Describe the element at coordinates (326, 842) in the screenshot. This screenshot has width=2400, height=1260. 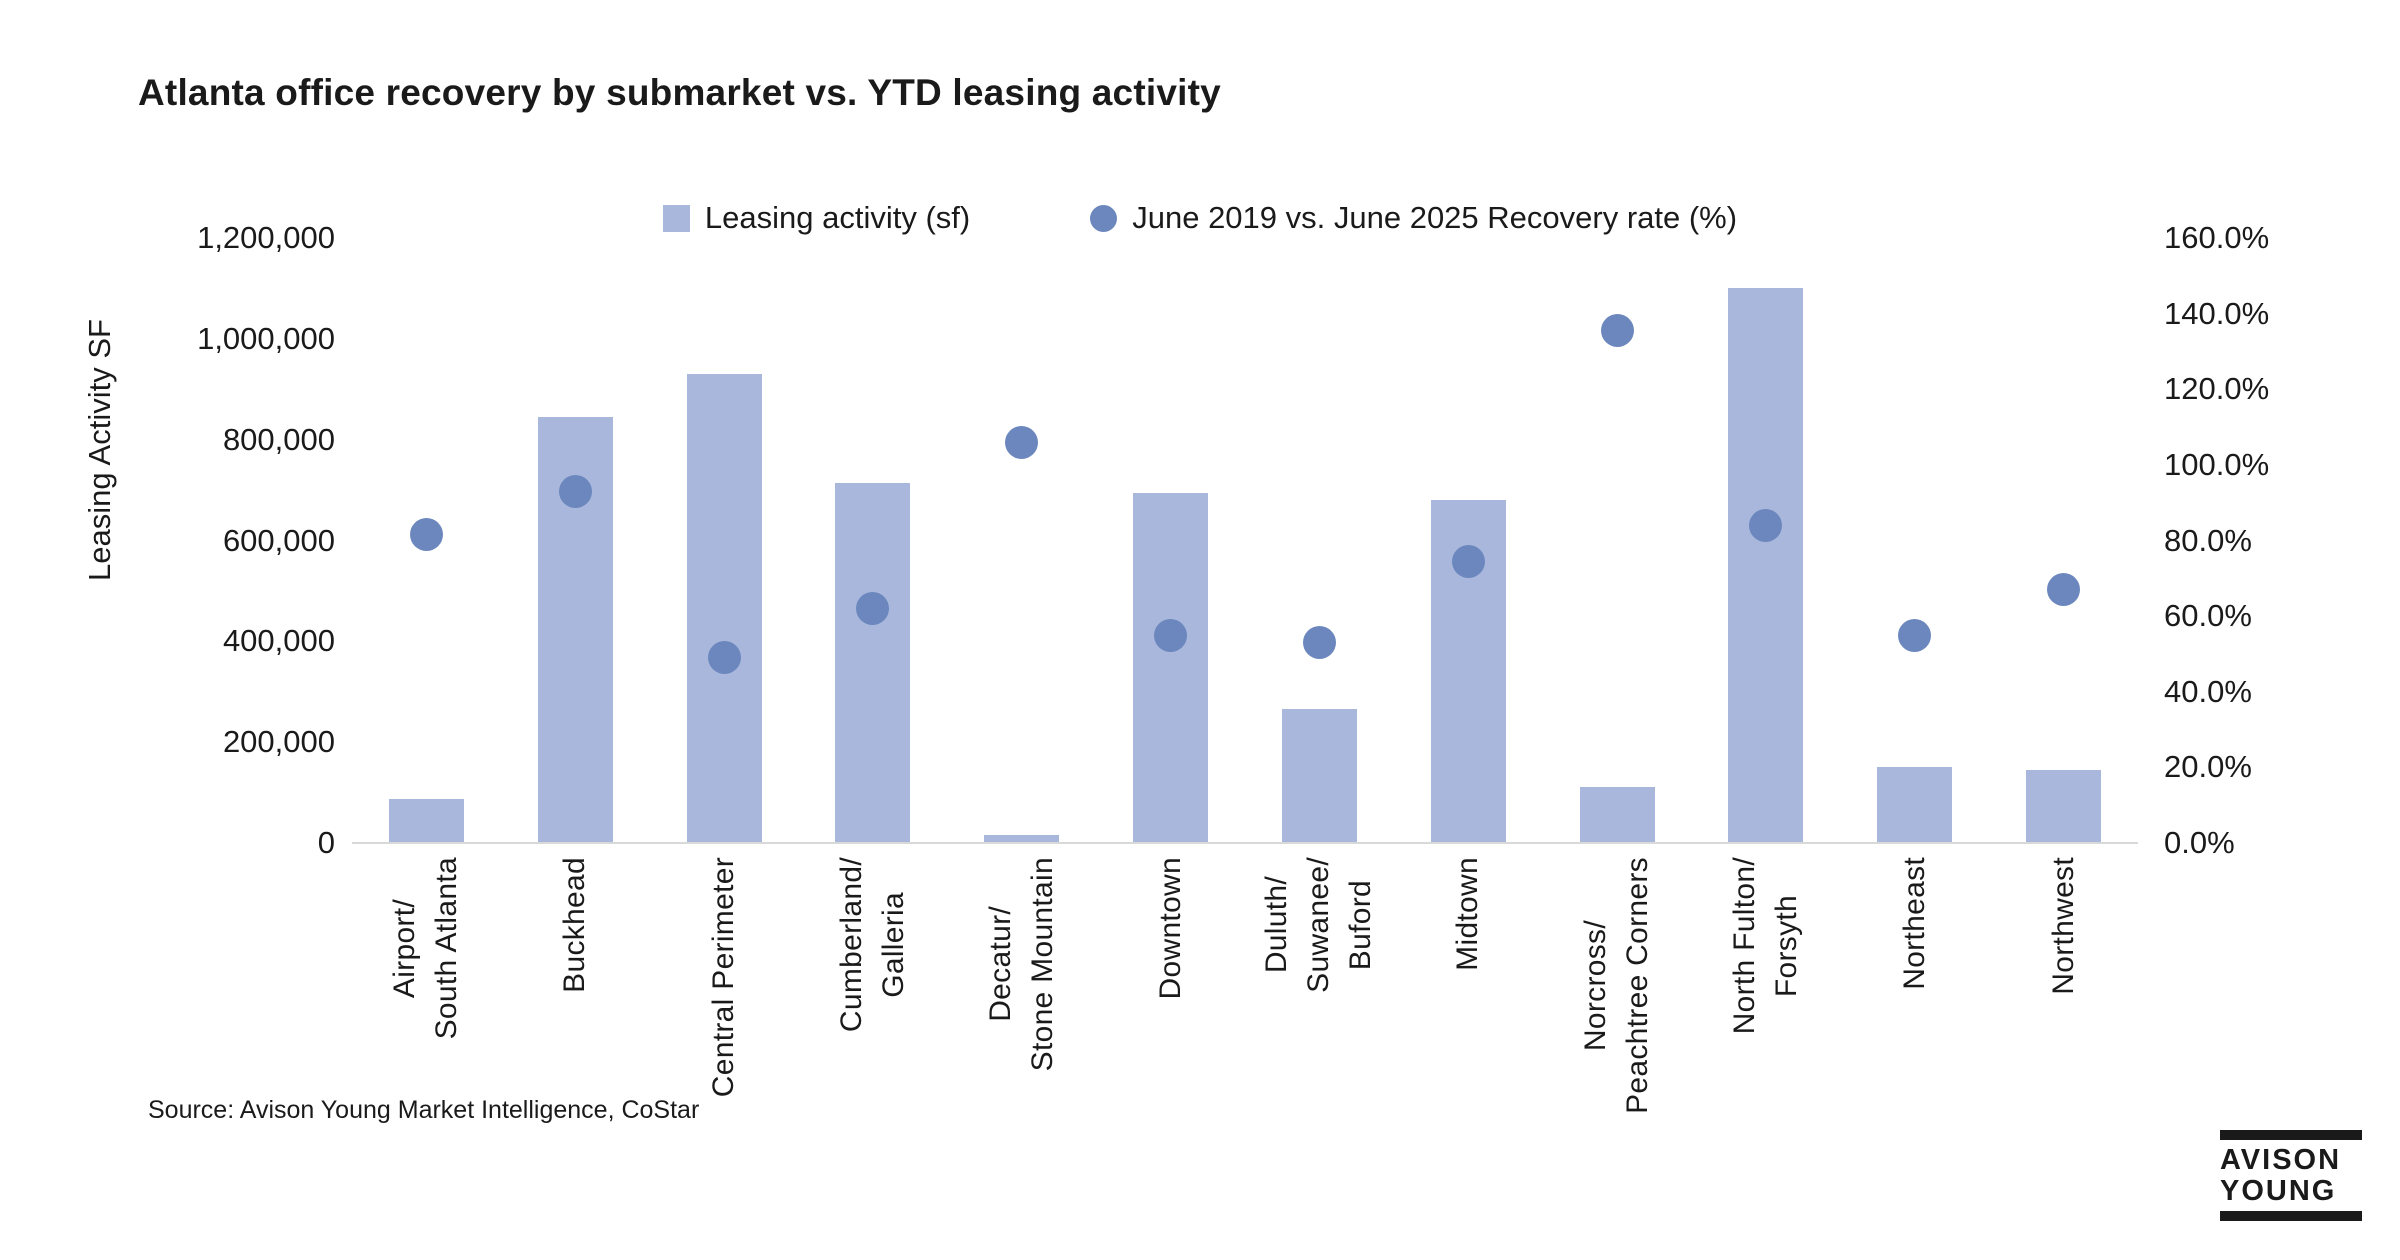
I see `left-axis-tick-label: 0` at that location.